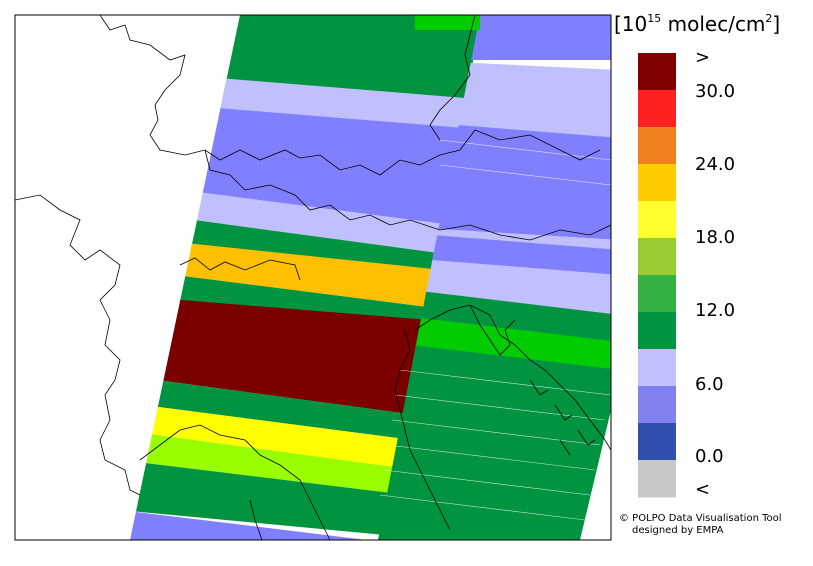 The image size is (813, 566). What do you see at coordinates (422, 430) in the screenshot?
I see `coast-adriatic-west` at bounding box center [422, 430].